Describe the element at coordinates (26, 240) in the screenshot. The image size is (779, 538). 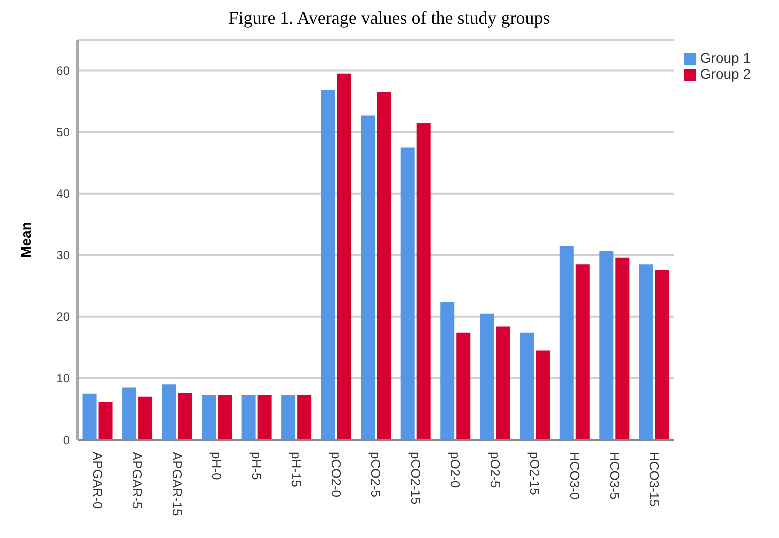
I see `y-axis-title: Mean` at that location.